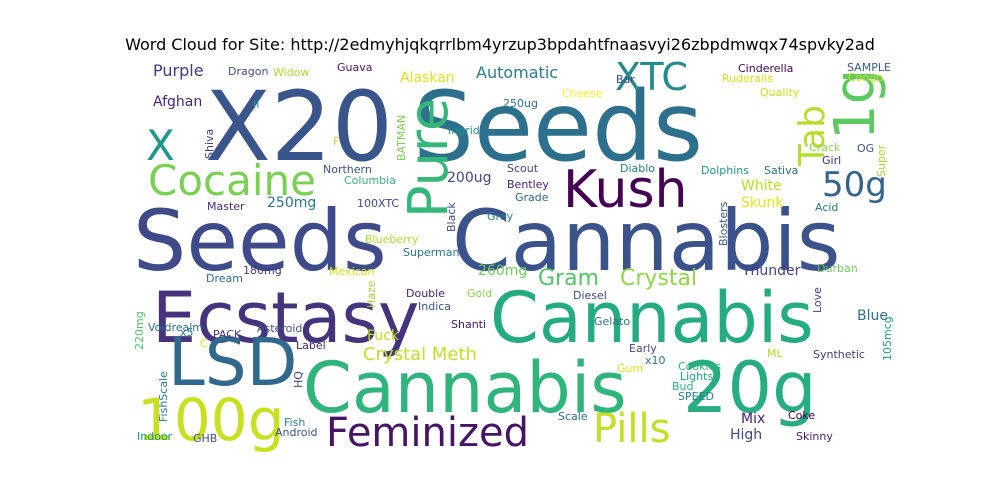 The width and height of the screenshot is (1000, 500). What do you see at coordinates (175, 327) in the screenshot?
I see `word-voidrealm: Voidrealm` at bounding box center [175, 327].